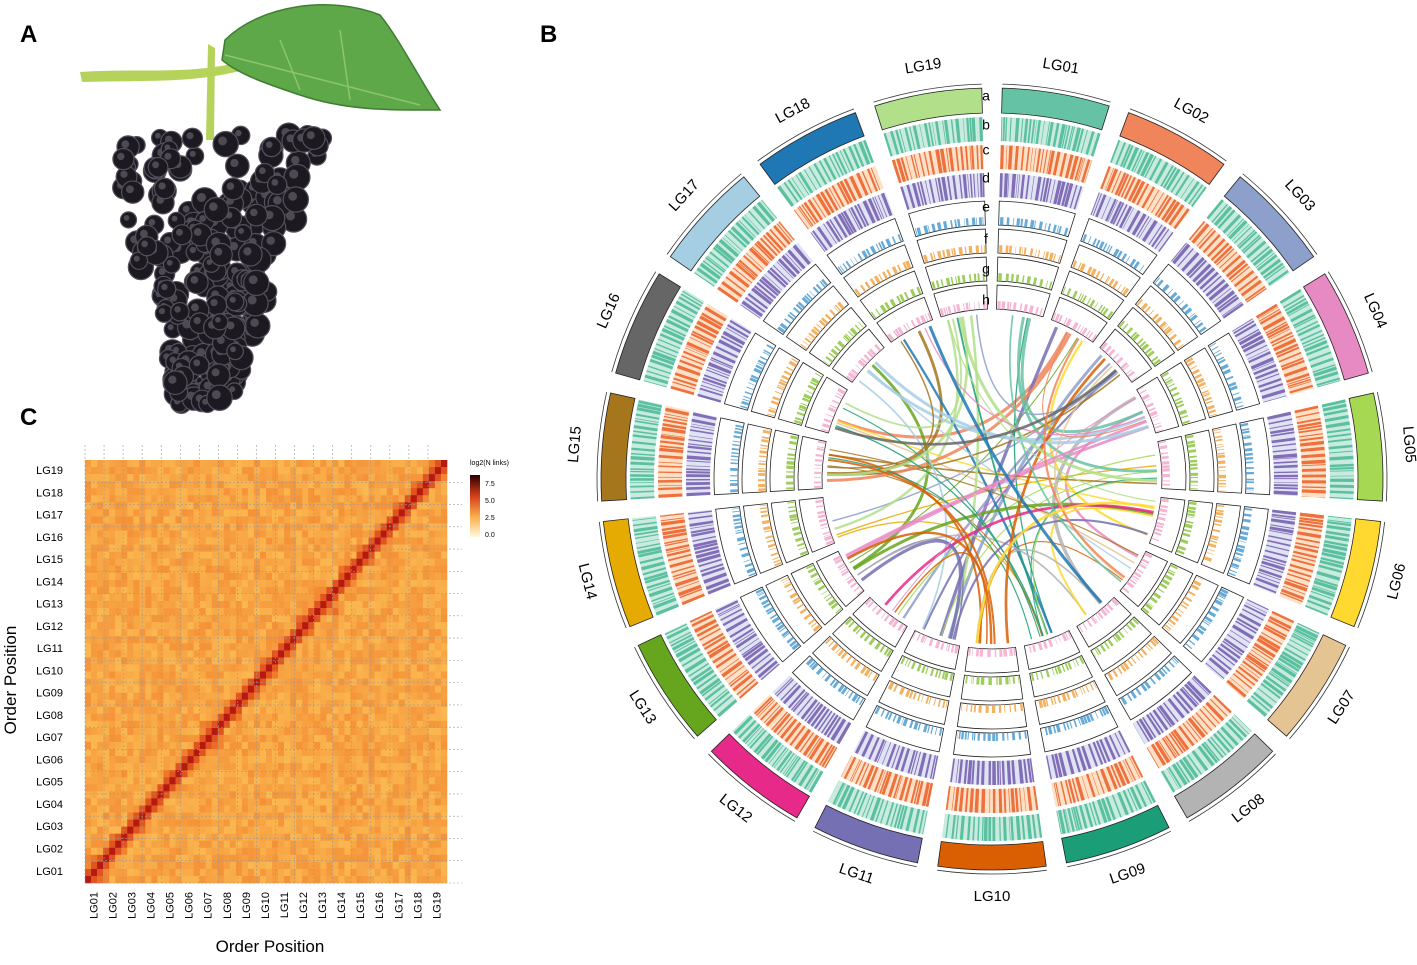 The width and height of the screenshot is (1417, 965). I want to click on track-density, so click(1227, 261).